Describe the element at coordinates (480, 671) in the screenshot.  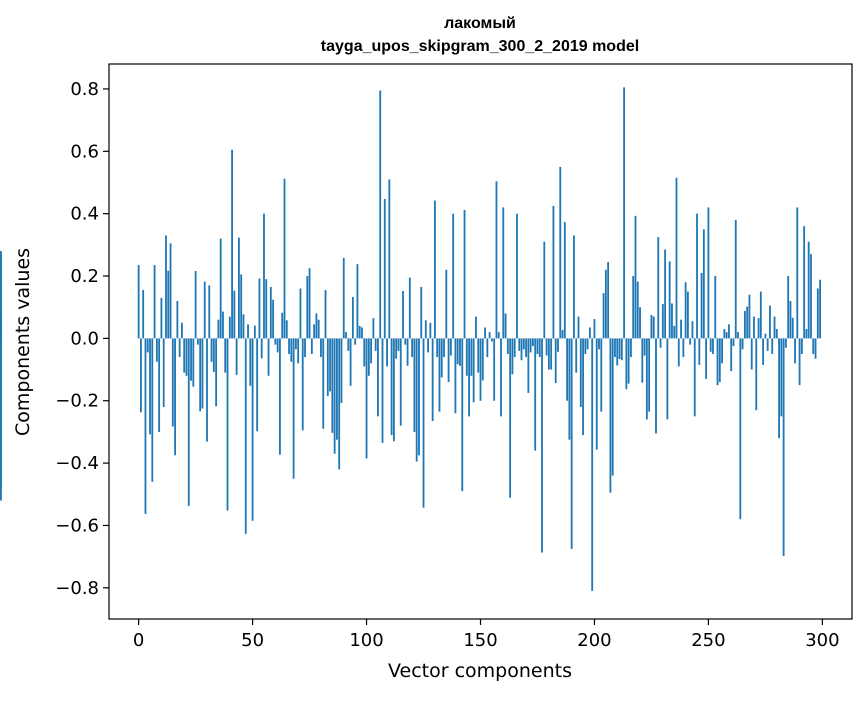
I see `x-axis-label: Vector components` at that location.